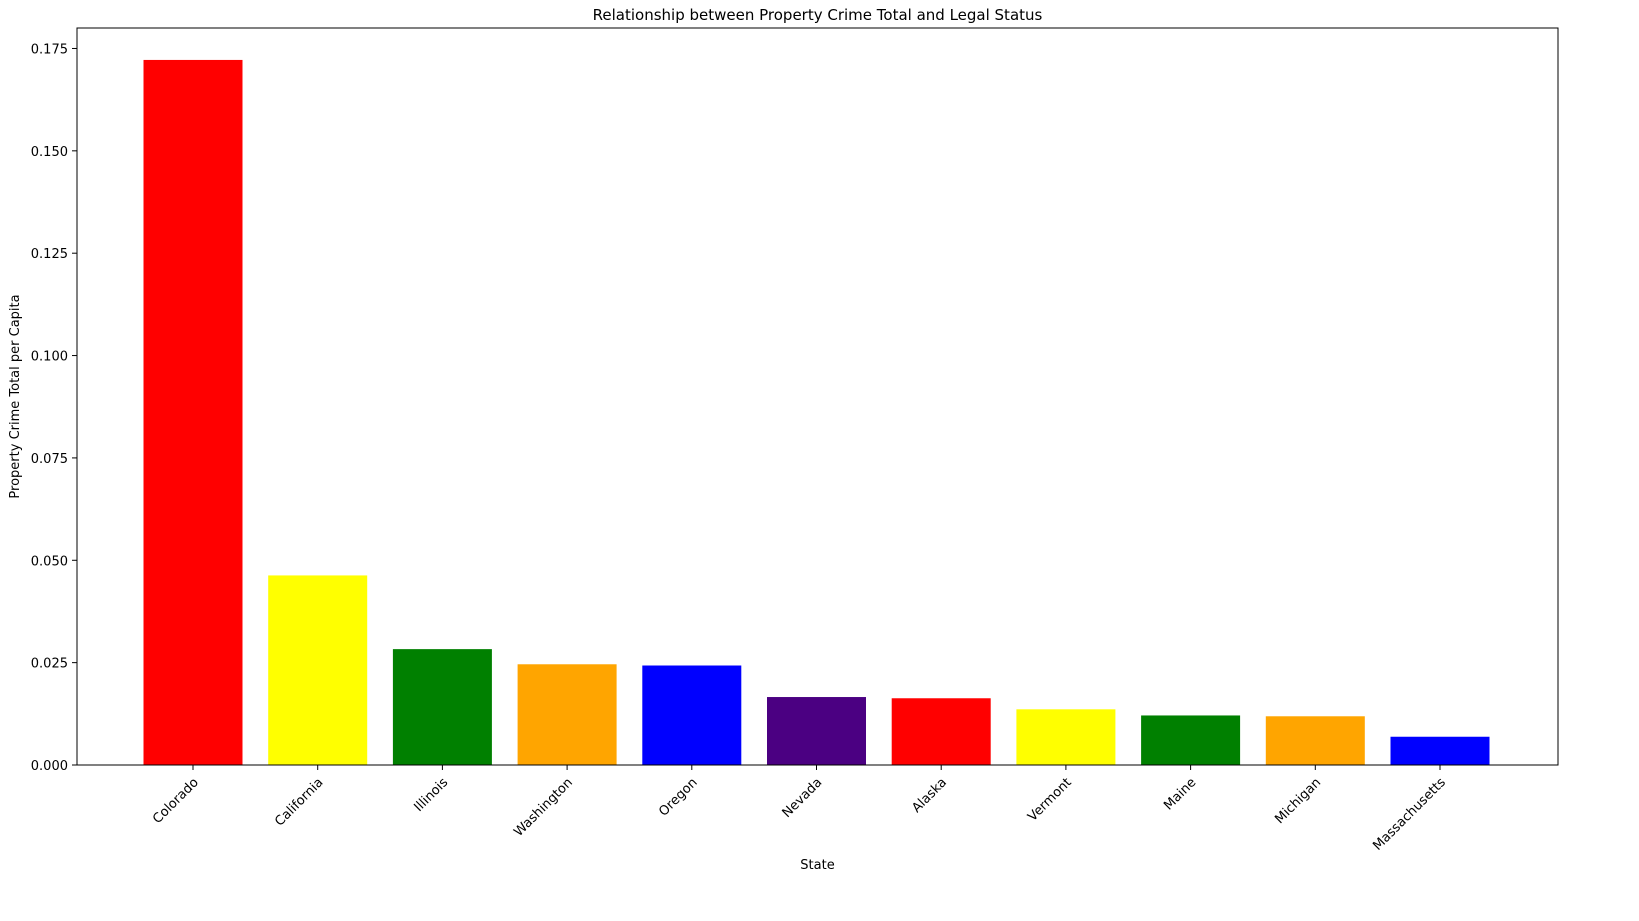 The width and height of the screenshot is (1639, 921). What do you see at coordinates (543, 807) in the screenshot?
I see `x-tick-label: Washington` at bounding box center [543, 807].